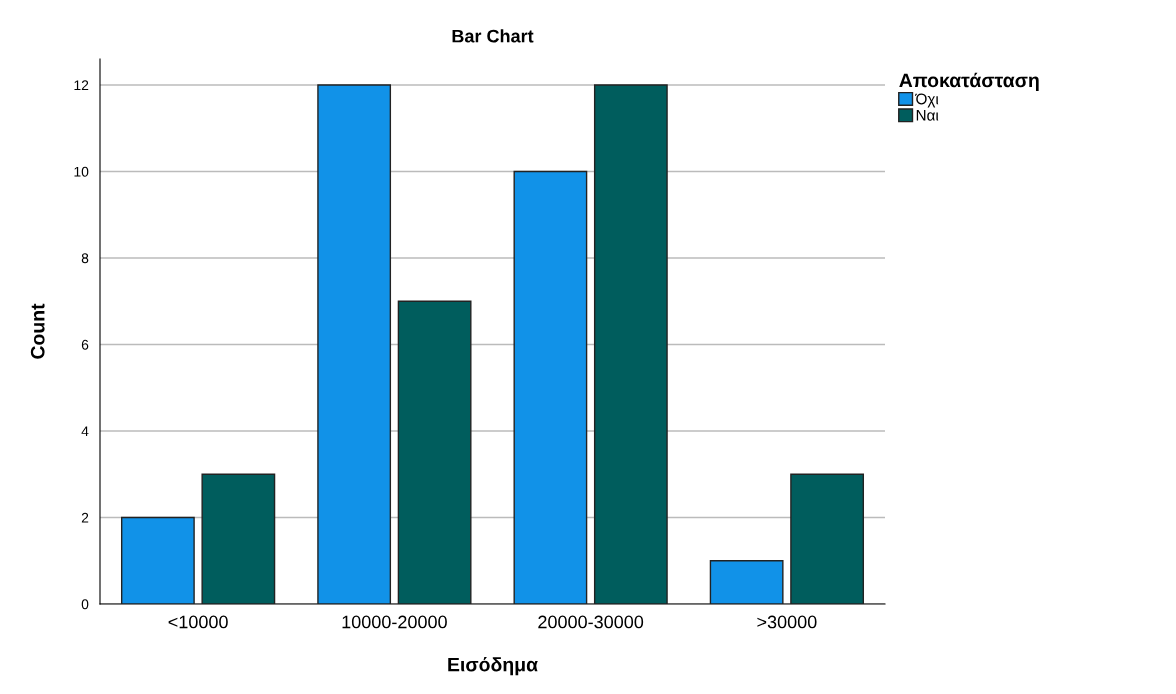  What do you see at coordinates (85, 344) in the screenshot?
I see `y-tick-label: 6` at bounding box center [85, 344].